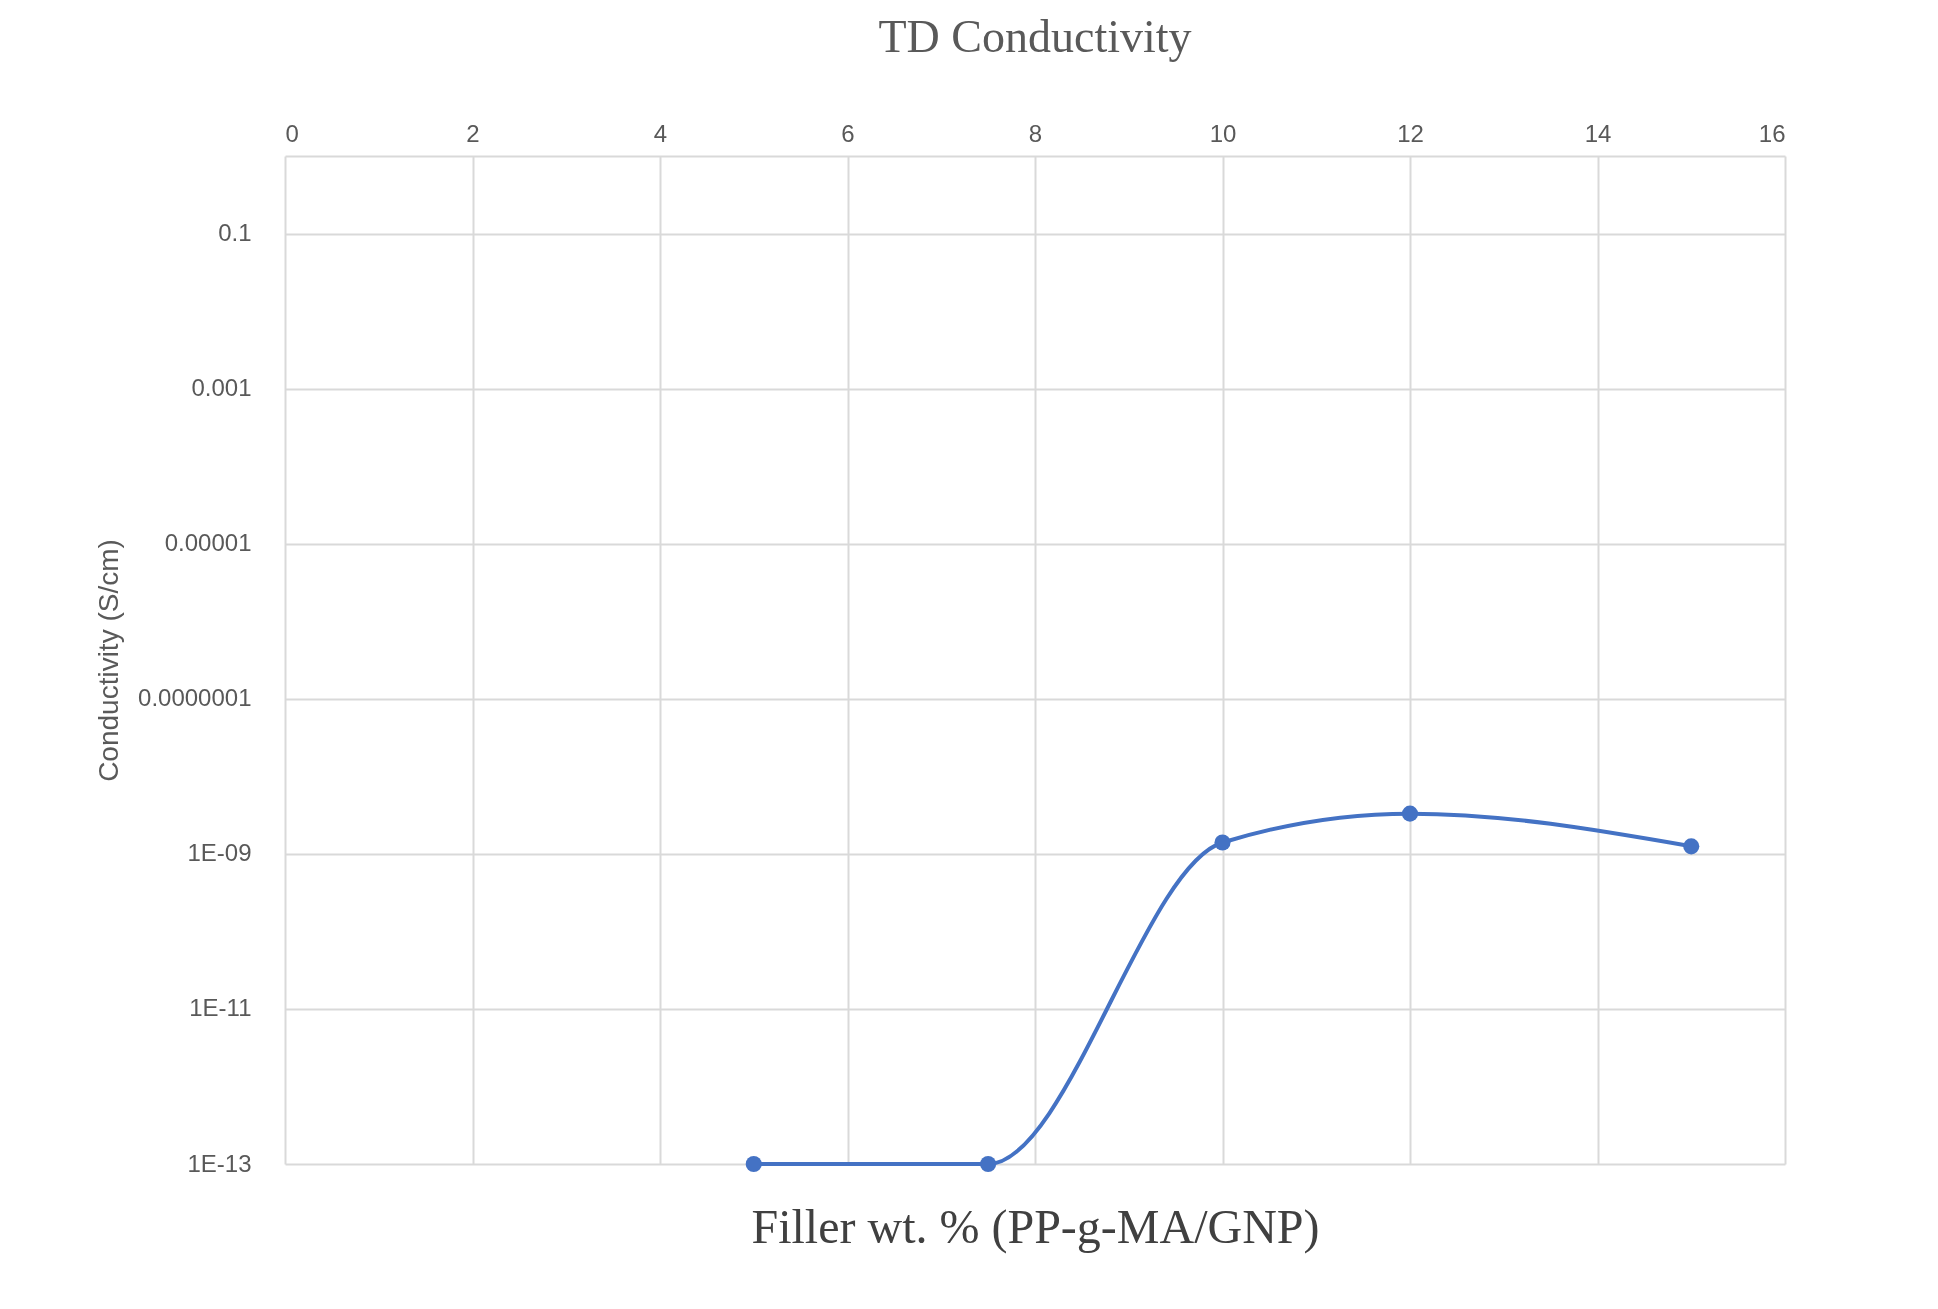 This screenshot has height=1309, width=1938. Describe the element at coordinates (195, 698) in the screenshot. I see `y-tick-label: 0.0000001` at that location.